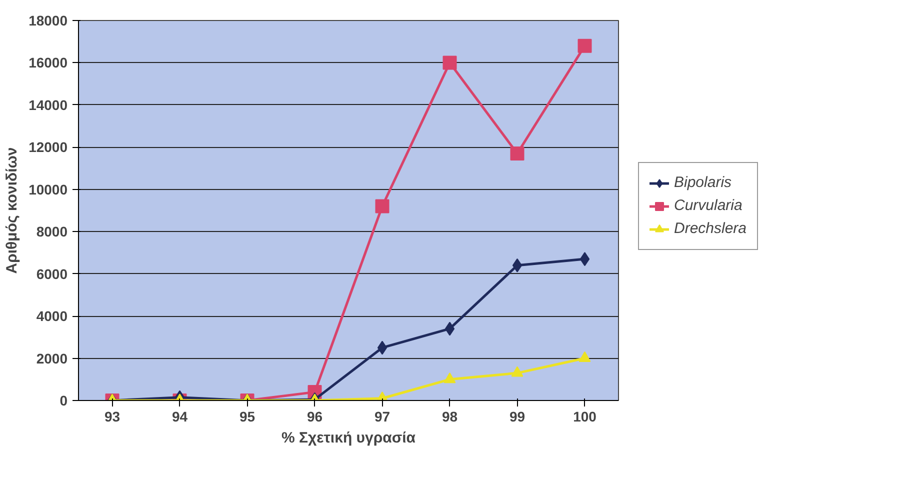 The height and width of the screenshot is (488, 924). I want to click on x-tick-label: 100, so click(585, 416).